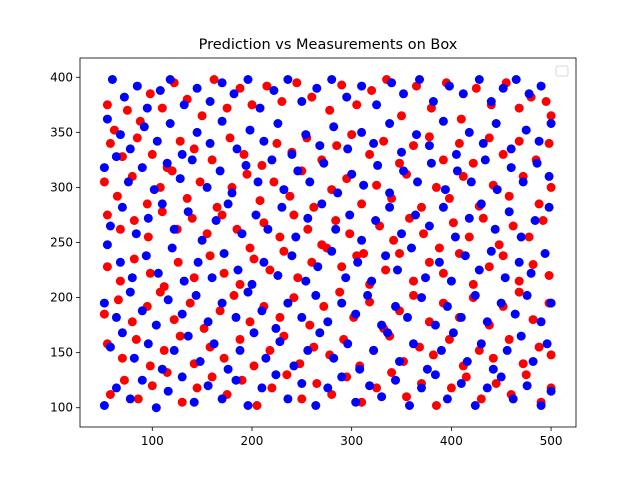  I want to click on y-axis: 100 150 200 250 300 350 400, so click(65, 242).